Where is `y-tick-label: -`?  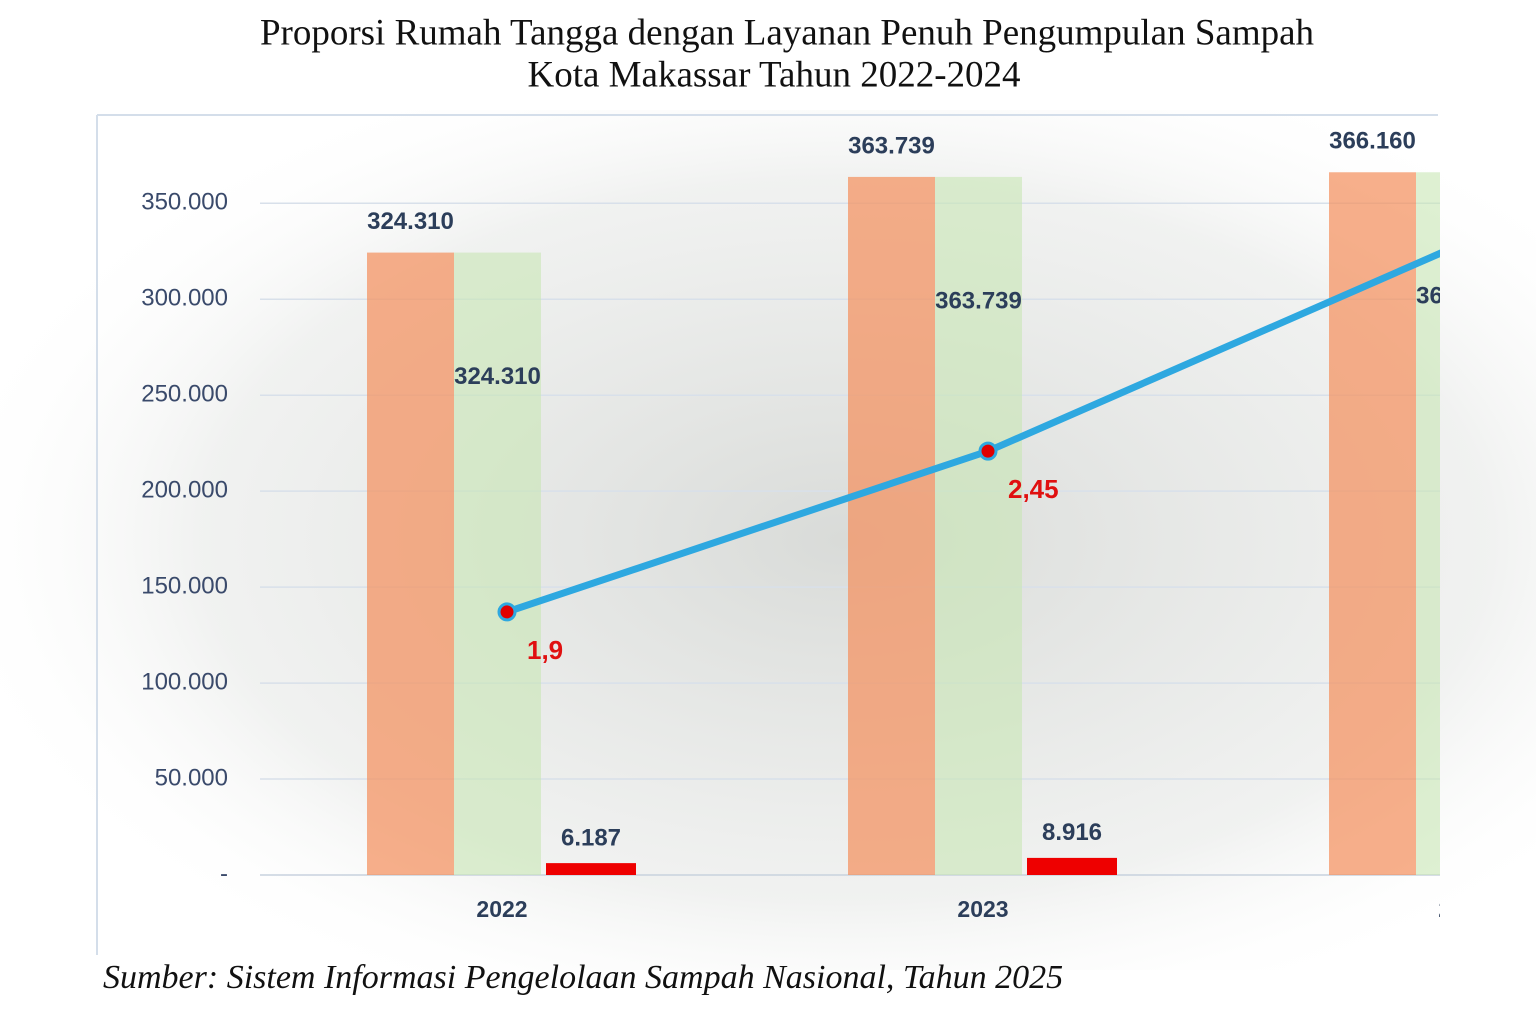 y-tick-label: - is located at coordinates (224, 873).